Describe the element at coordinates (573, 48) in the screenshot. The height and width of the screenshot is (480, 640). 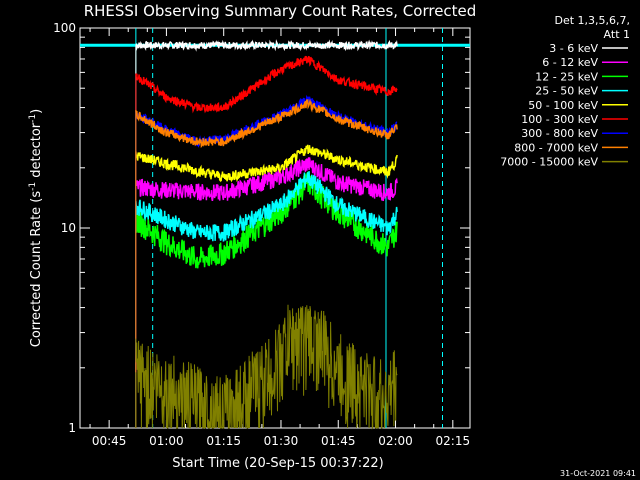
I see `legend-label: 3 - 6 keV` at that location.